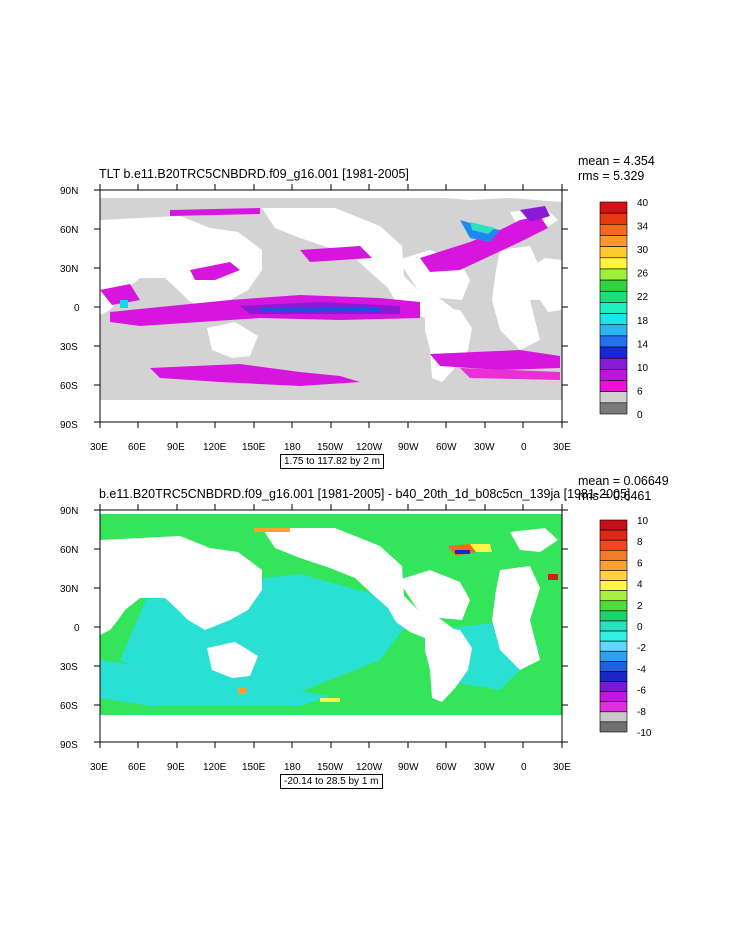 The image size is (733, 945). What do you see at coordinates (643, 274) in the screenshot?
I see `colorbar-label: 26` at bounding box center [643, 274].